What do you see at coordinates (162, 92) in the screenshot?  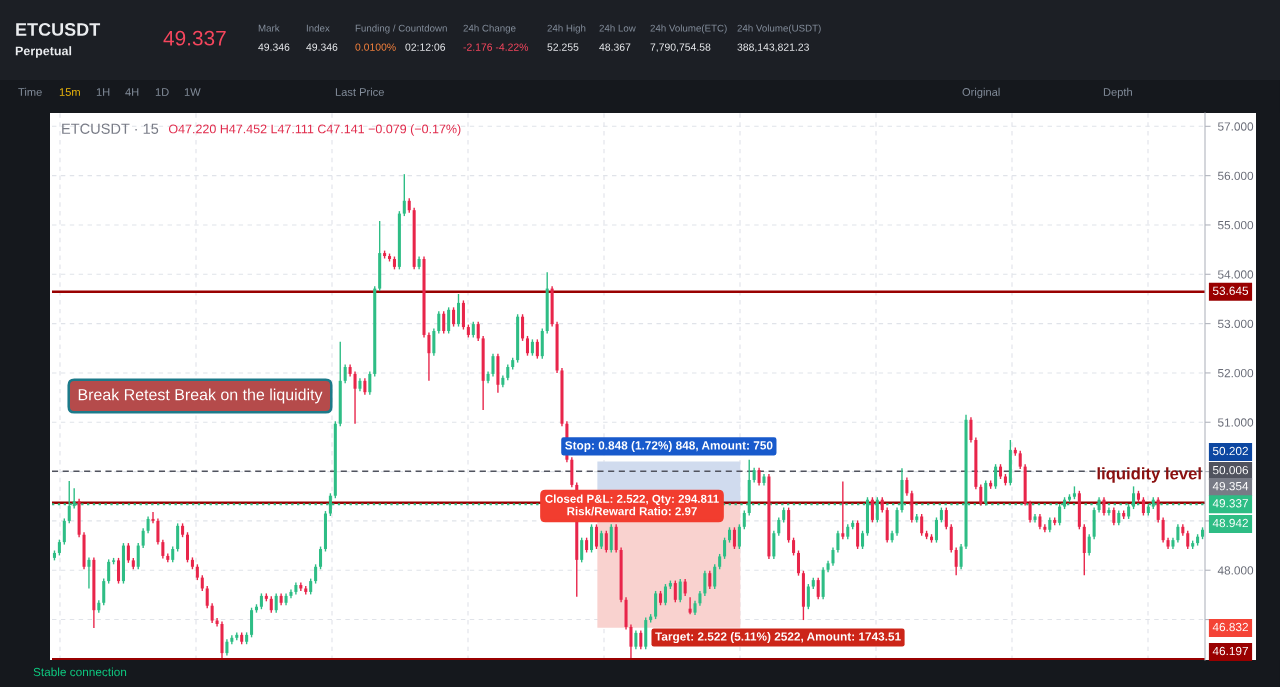 I see `text: 1D` at bounding box center [162, 92].